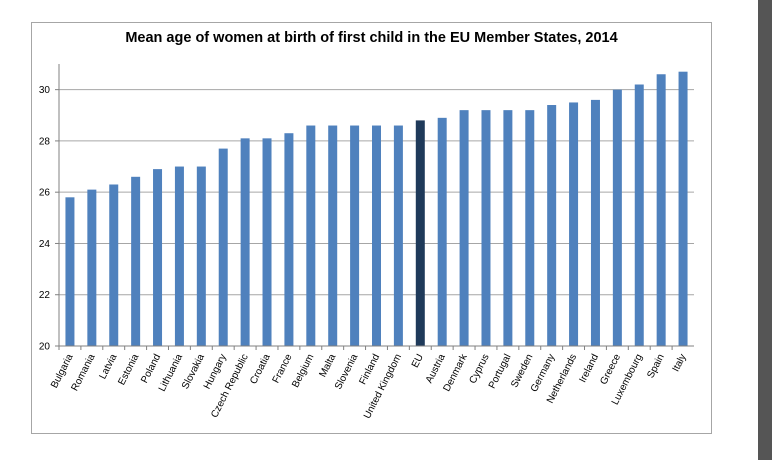  Describe the element at coordinates (201, 256) in the screenshot. I see `bar-slovakia` at that location.